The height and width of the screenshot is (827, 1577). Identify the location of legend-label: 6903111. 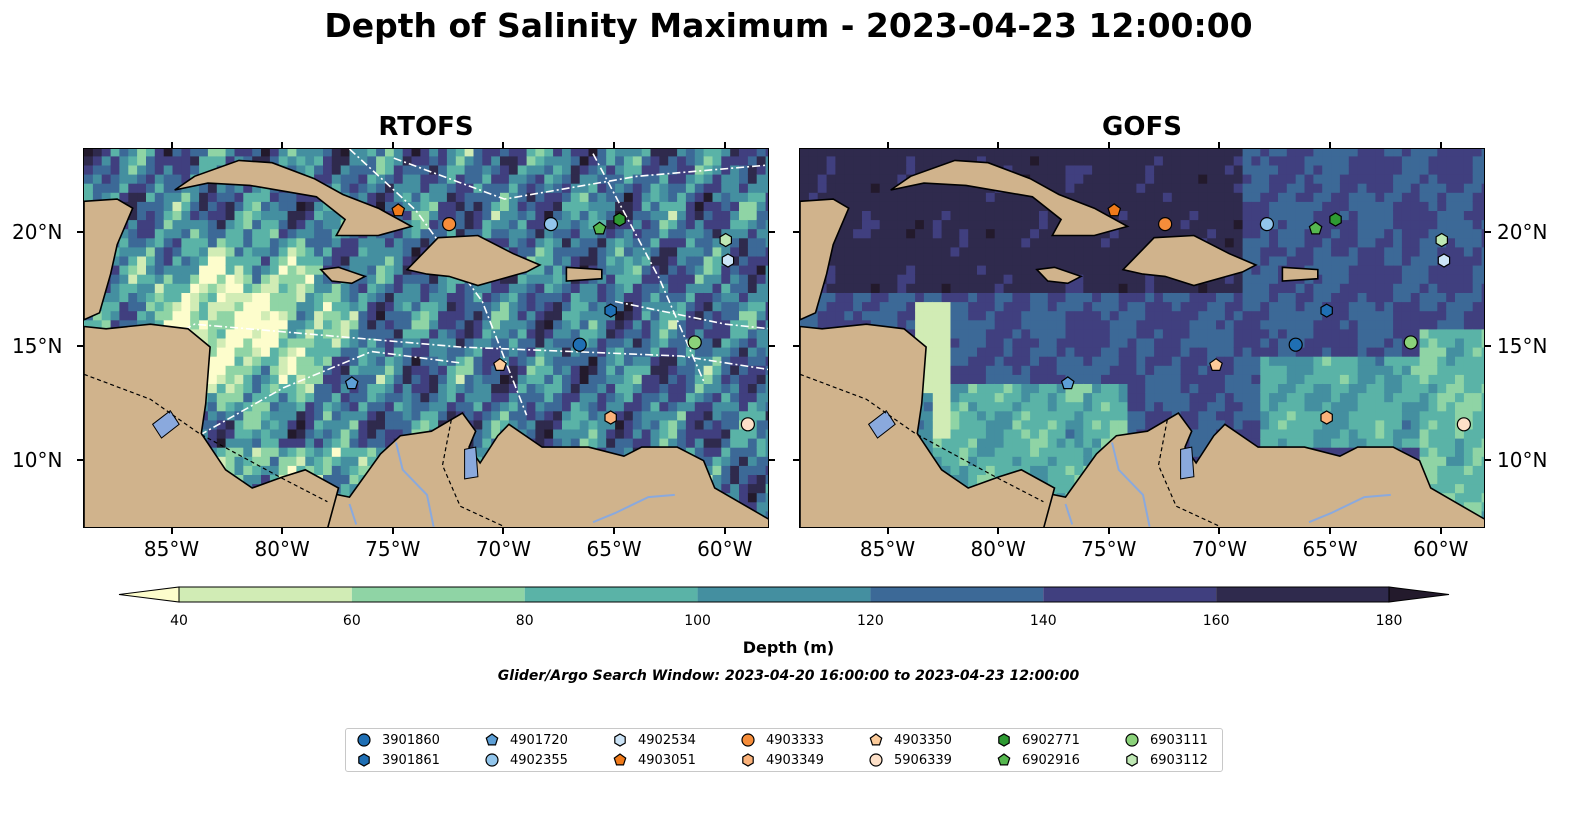
(1179, 740).